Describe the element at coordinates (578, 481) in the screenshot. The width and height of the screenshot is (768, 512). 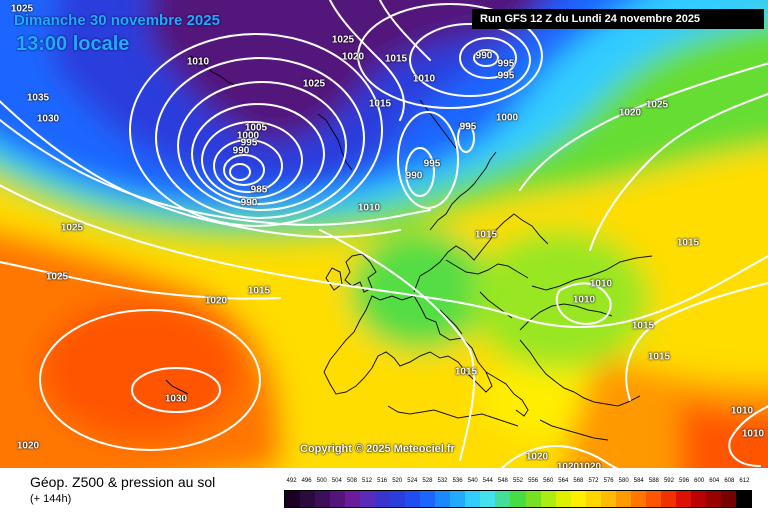
I see `legend-label: 568` at that location.